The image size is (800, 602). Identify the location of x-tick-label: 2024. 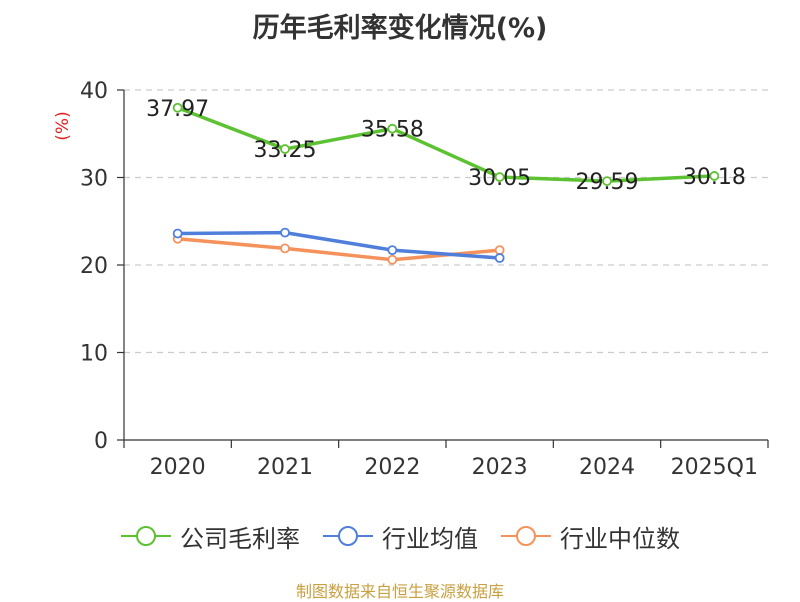
(607, 467).